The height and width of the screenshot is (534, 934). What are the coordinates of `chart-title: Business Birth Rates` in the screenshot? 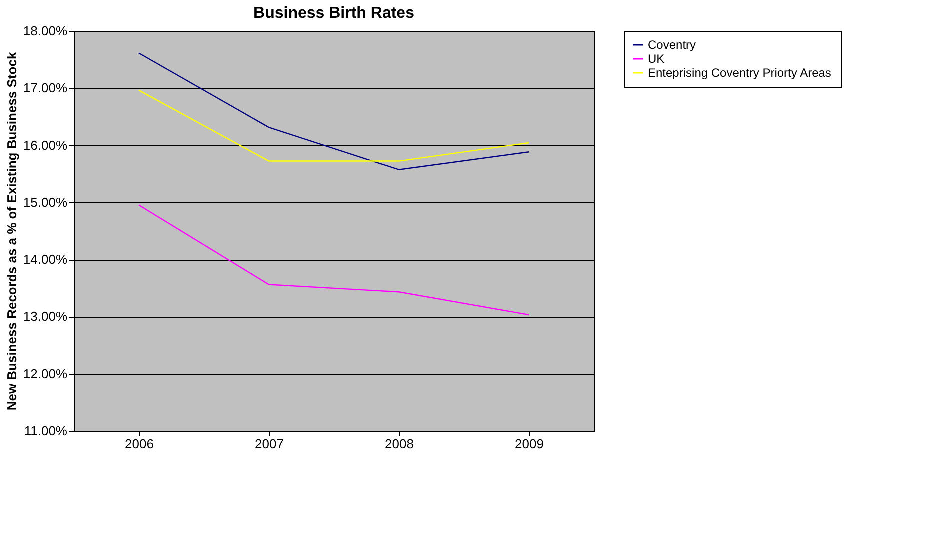 It's located at (334, 13).